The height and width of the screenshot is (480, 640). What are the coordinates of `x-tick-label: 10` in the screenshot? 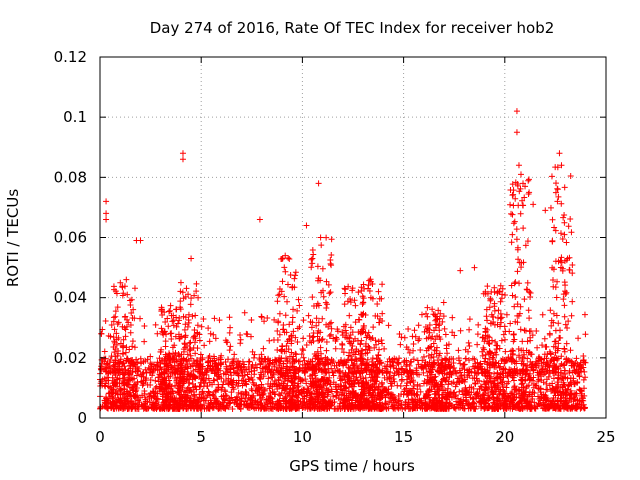 It's located at (302, 437).